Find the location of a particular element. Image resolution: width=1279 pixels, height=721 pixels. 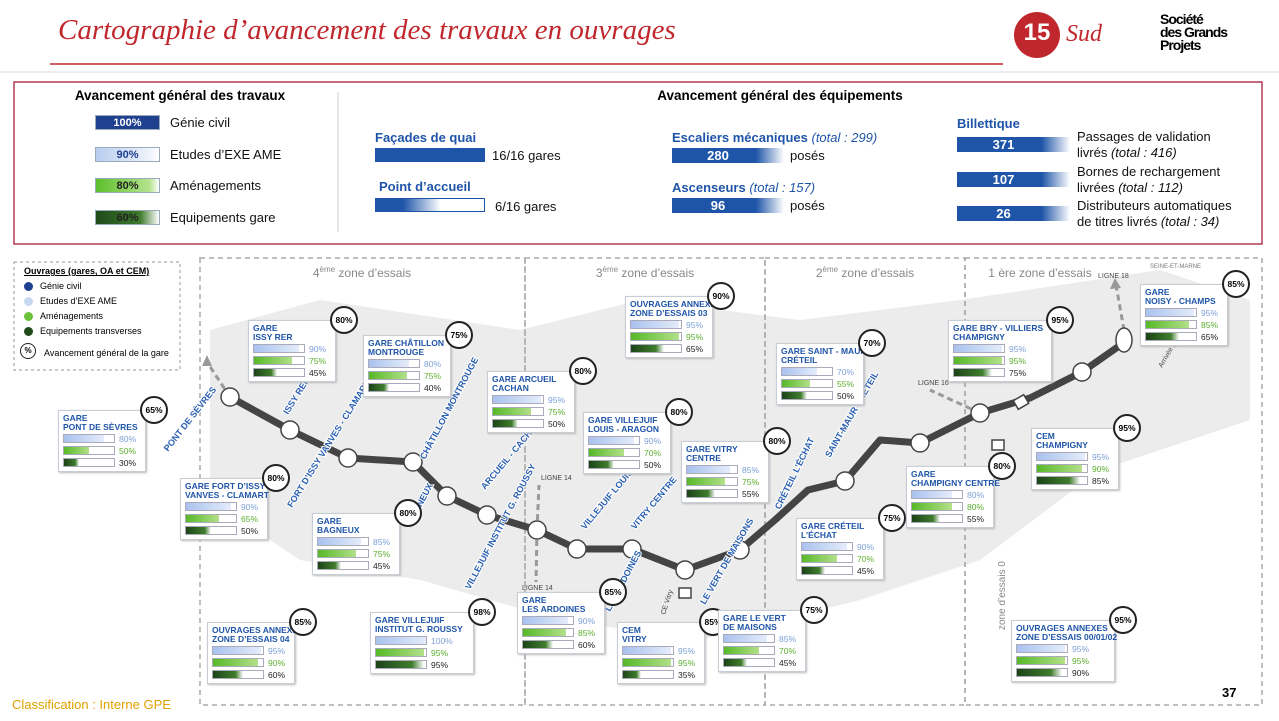

progress-value: 40% is located at coordinates (433, 387).